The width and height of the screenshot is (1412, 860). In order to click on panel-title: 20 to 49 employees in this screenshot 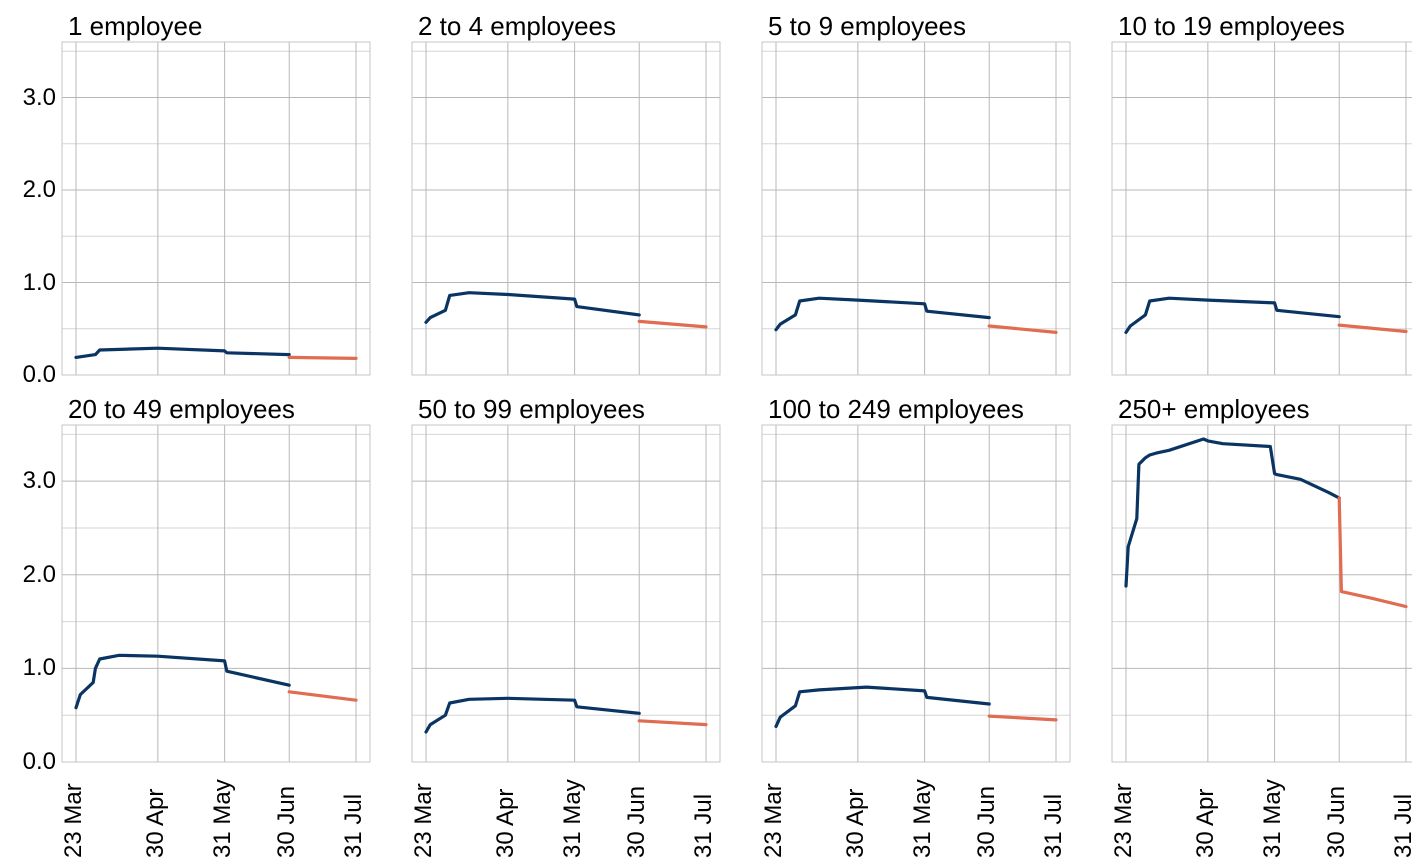, I will do `click(181, 409)`.